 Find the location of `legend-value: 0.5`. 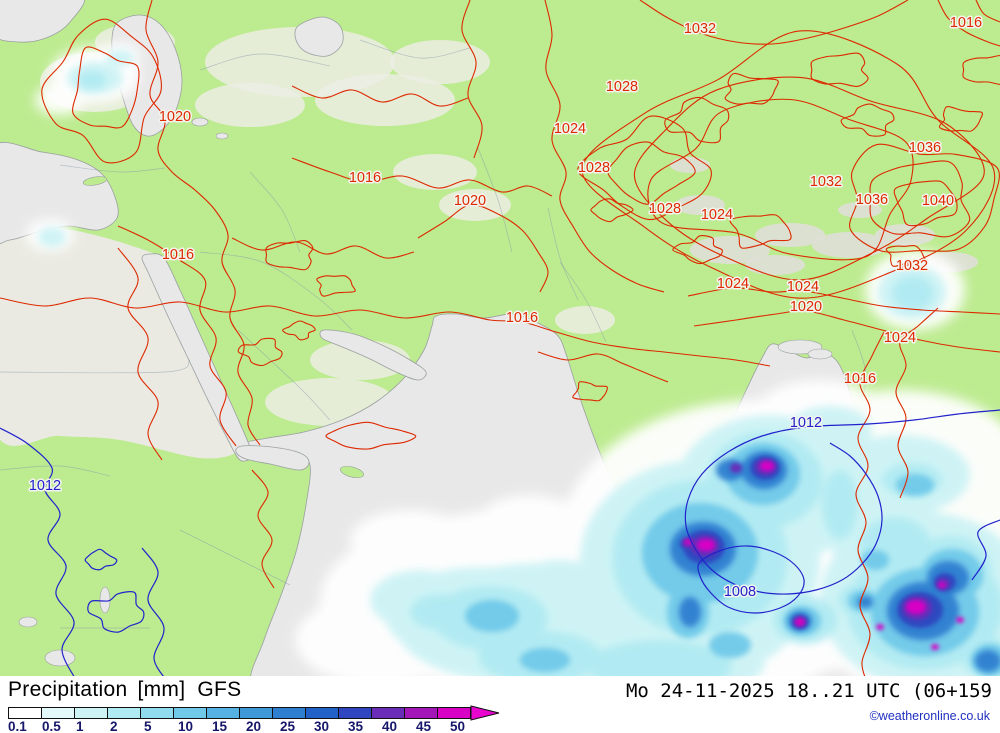

legend-value: 0.5 is located at coordinates (51, 726).